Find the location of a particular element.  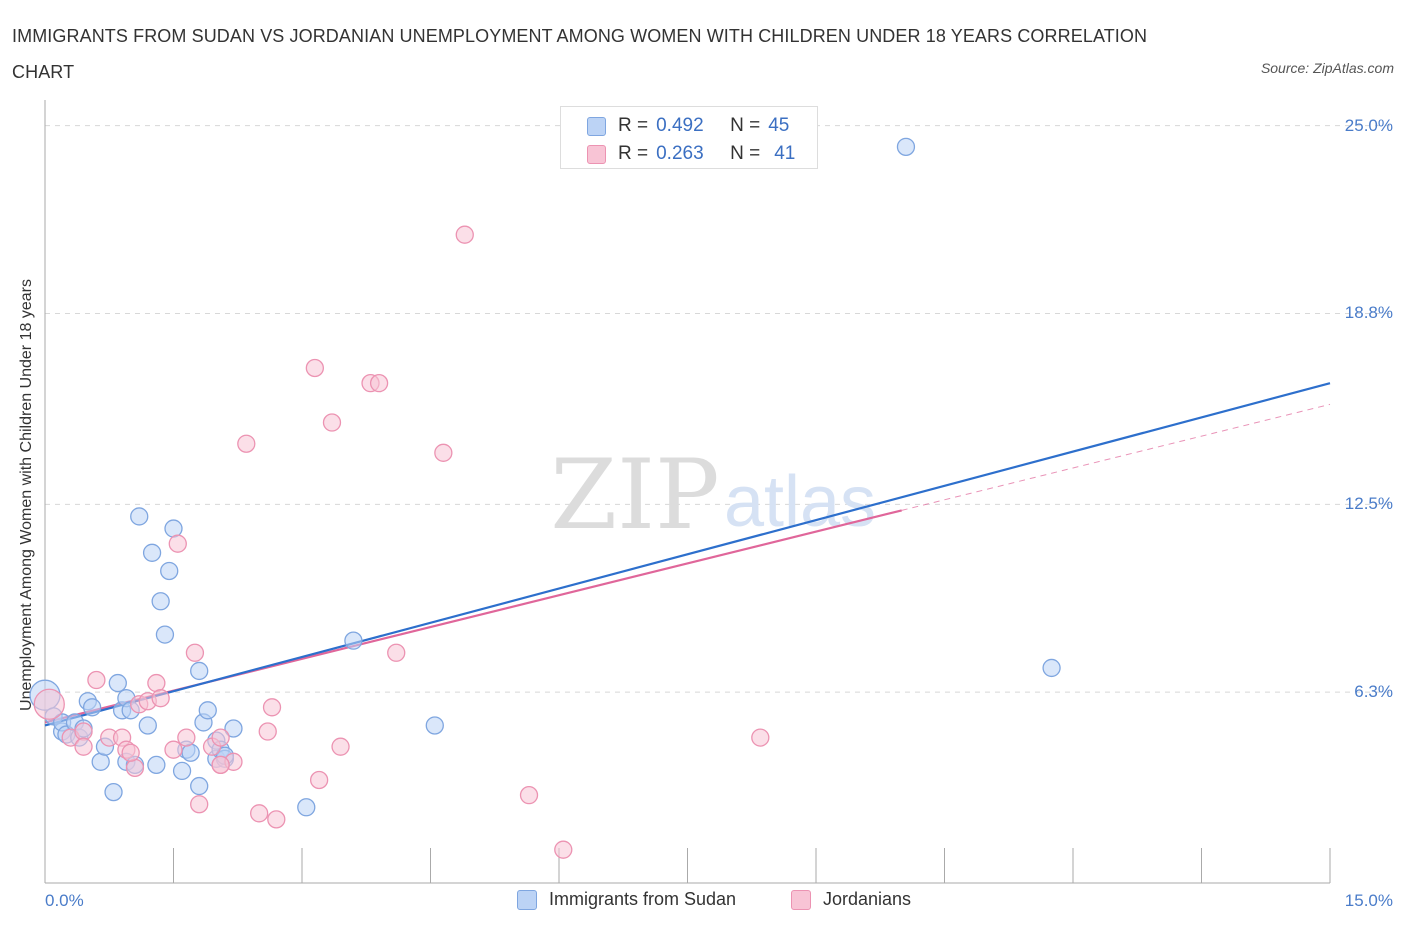

legend-item-sudan: Immigrants from Sudan is located at coordinates (626, 899).